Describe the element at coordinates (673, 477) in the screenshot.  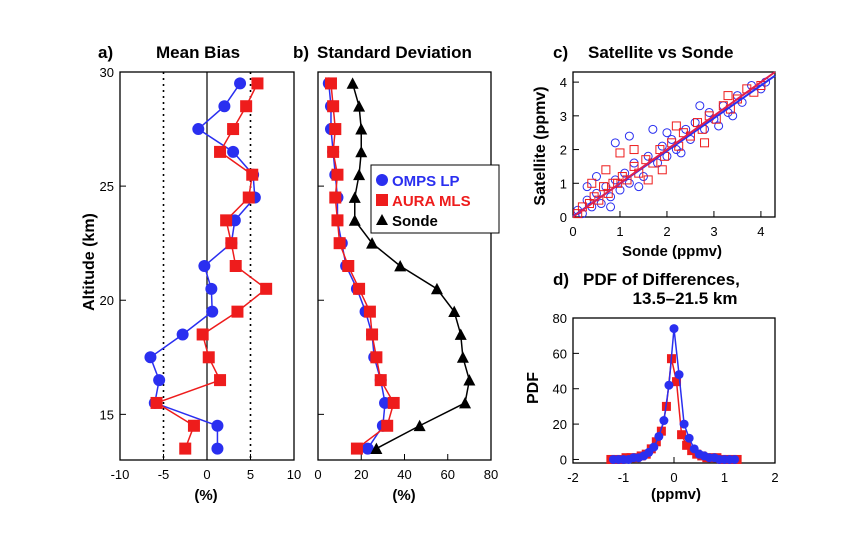
I see `panel-d-xtick-label: 0` at that location.